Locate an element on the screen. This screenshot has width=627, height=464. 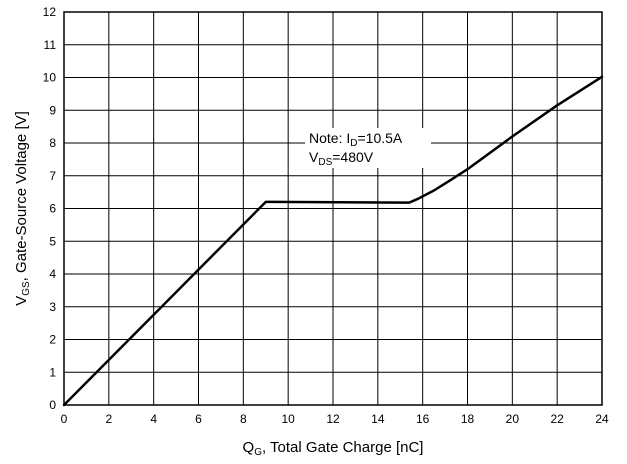
y-tick-label: 3 is located at coordinates (52, 307).